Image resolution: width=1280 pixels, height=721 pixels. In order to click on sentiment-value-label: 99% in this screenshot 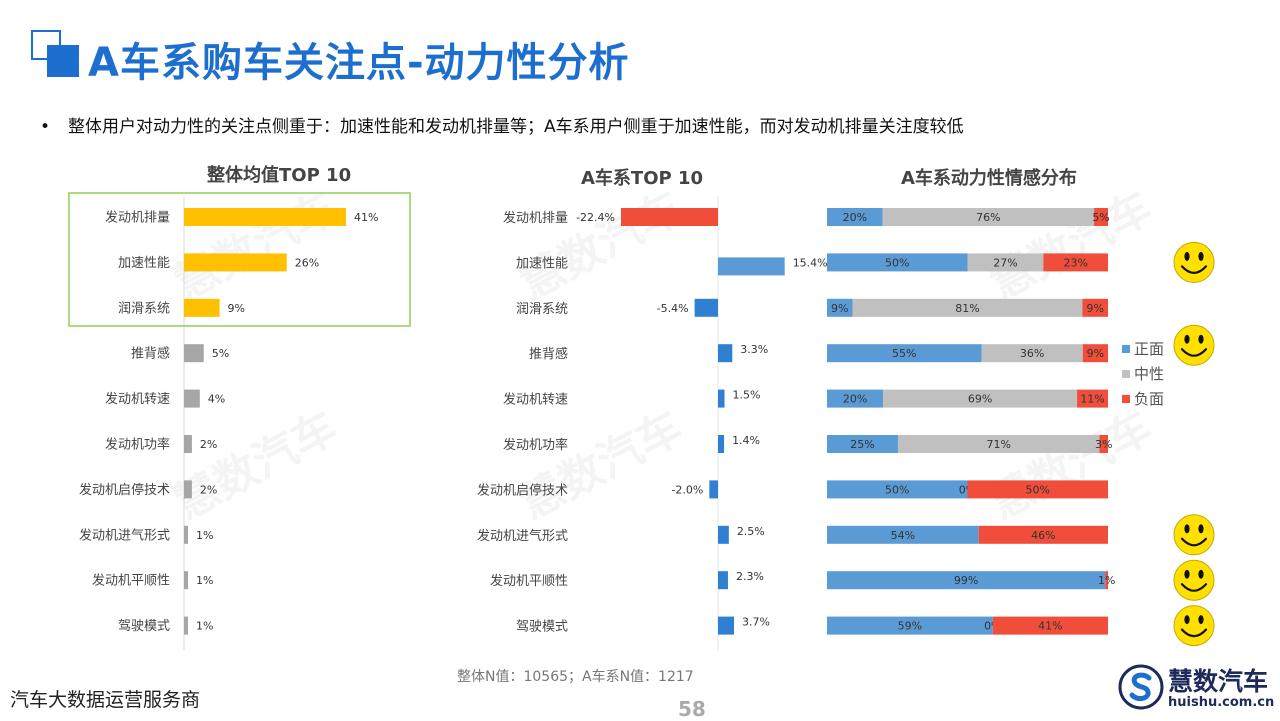, I will do `click(966, 580)`.